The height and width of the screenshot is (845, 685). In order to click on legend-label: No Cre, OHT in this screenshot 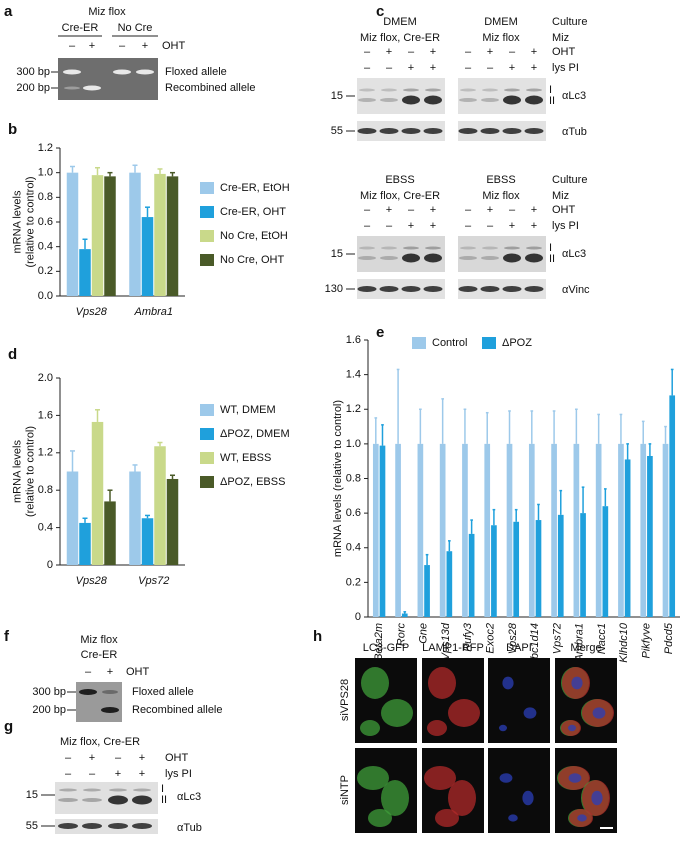, I will do `click(252, 260)`.